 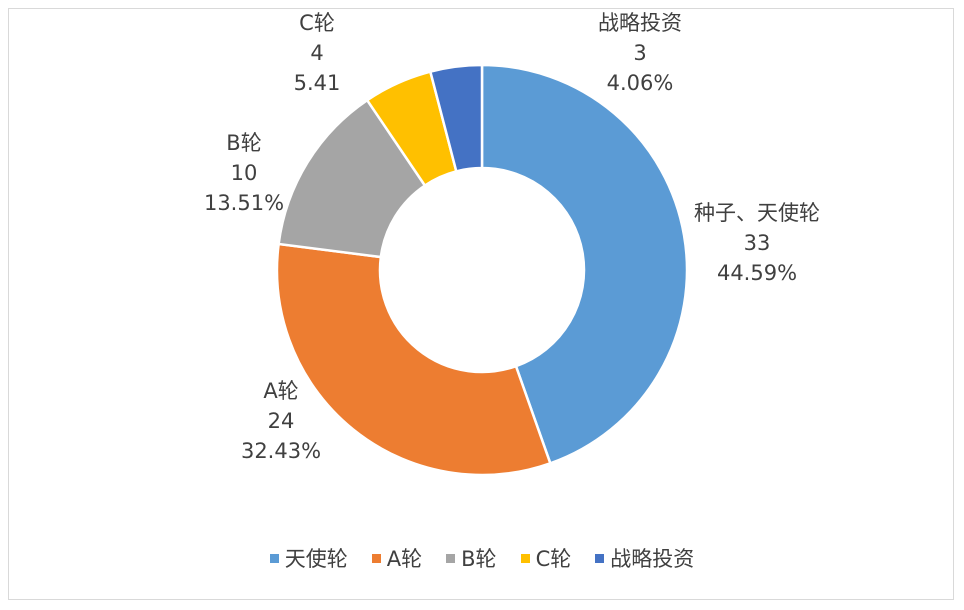 What do you see at coordinates (553, 559) in the screenshot?
I see `legend-label: C轮` at bounding box center [553, 559].